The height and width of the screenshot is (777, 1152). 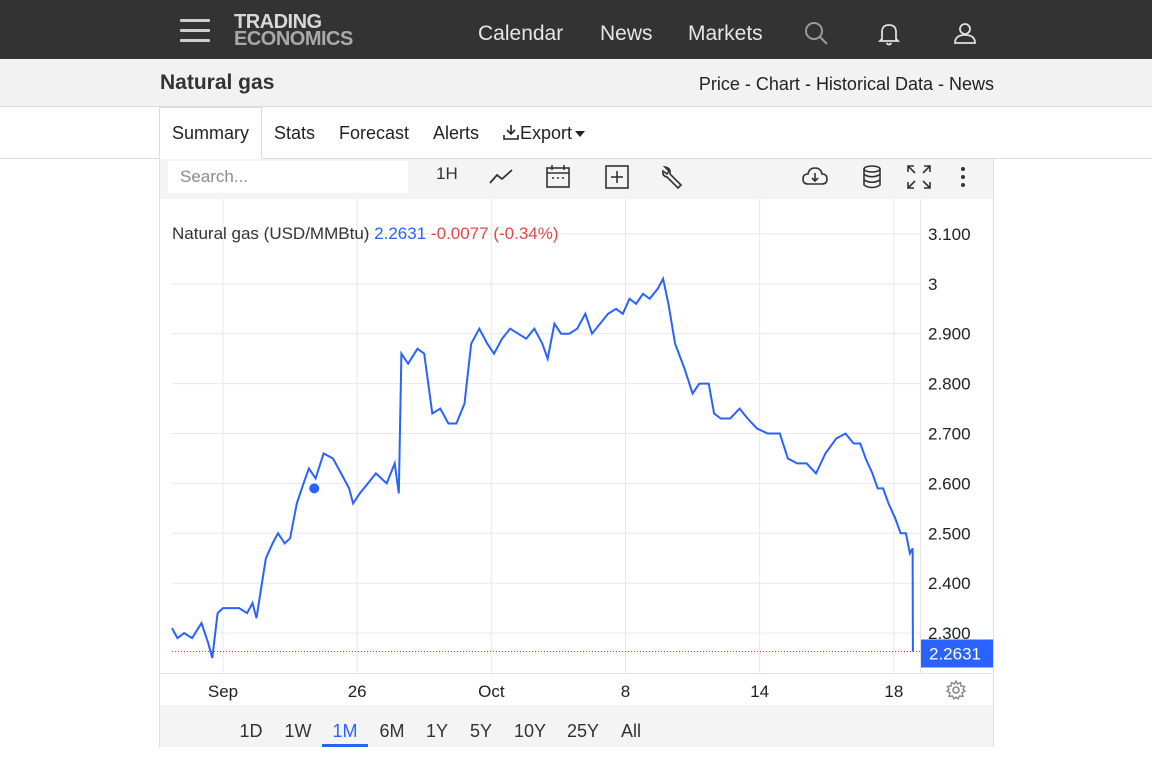 What do you see at coordinates (920, 436) in the screenshot?
I see `y-axis-divider` at bounding box center [920, 436].